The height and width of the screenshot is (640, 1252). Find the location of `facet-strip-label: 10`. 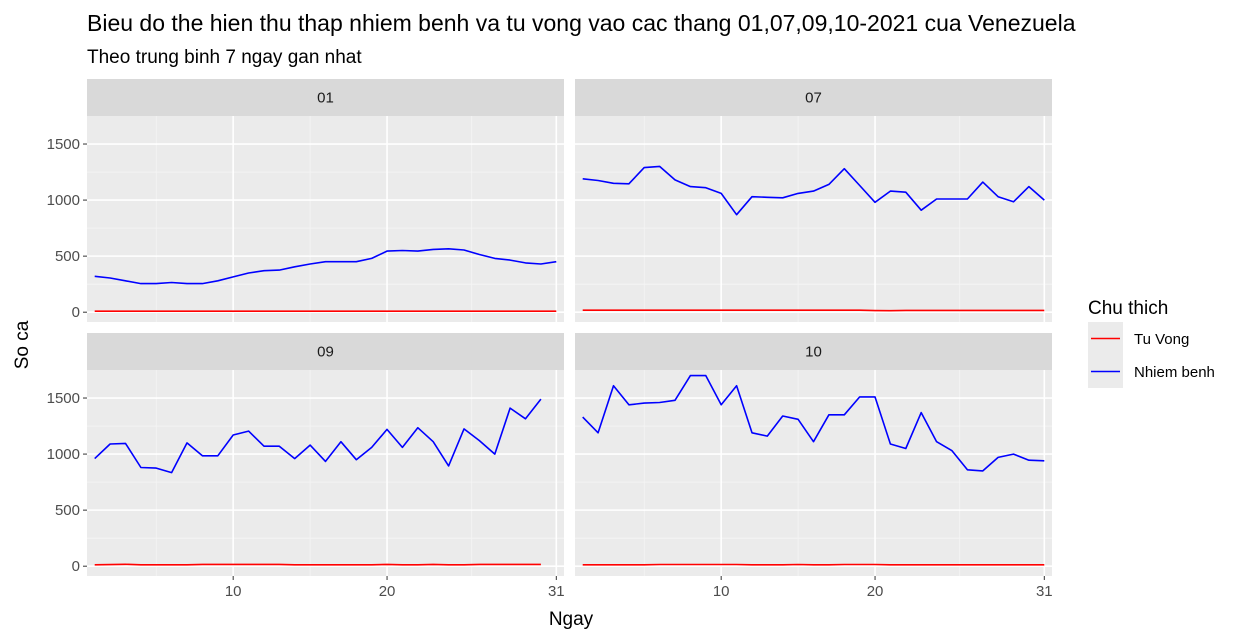

facet-strip-label: 10 is located at coordinates (813, 352).